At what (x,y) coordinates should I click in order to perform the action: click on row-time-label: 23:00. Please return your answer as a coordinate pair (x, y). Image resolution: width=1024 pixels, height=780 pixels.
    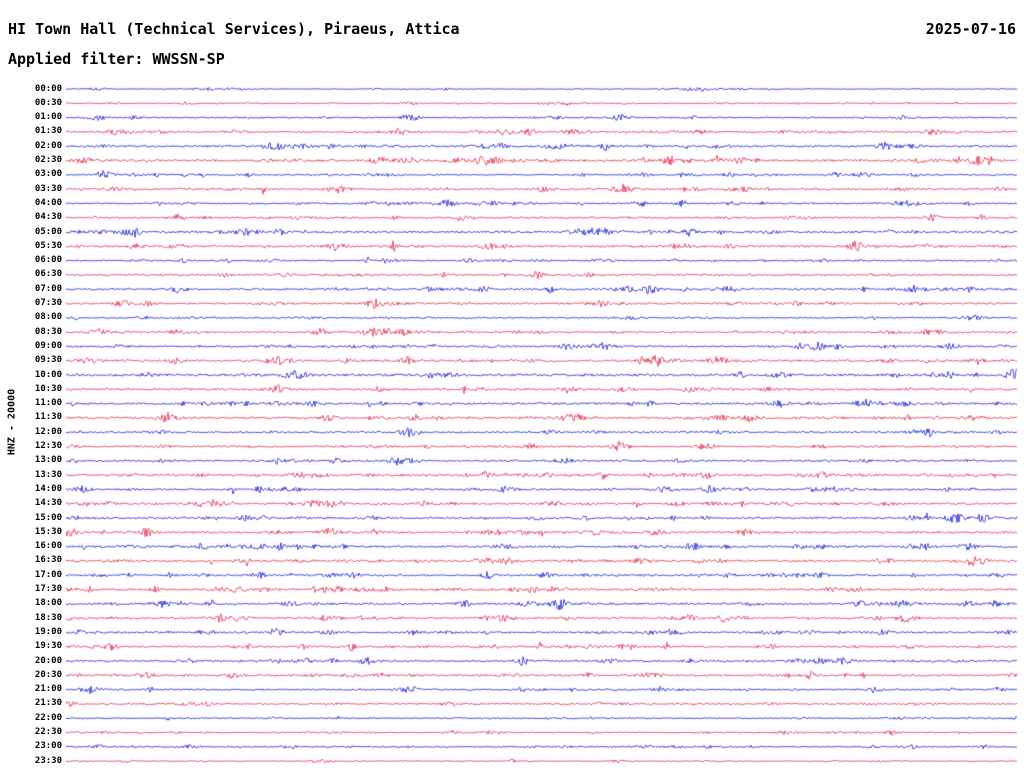
    Looking at the image, I should click on (48, 746).